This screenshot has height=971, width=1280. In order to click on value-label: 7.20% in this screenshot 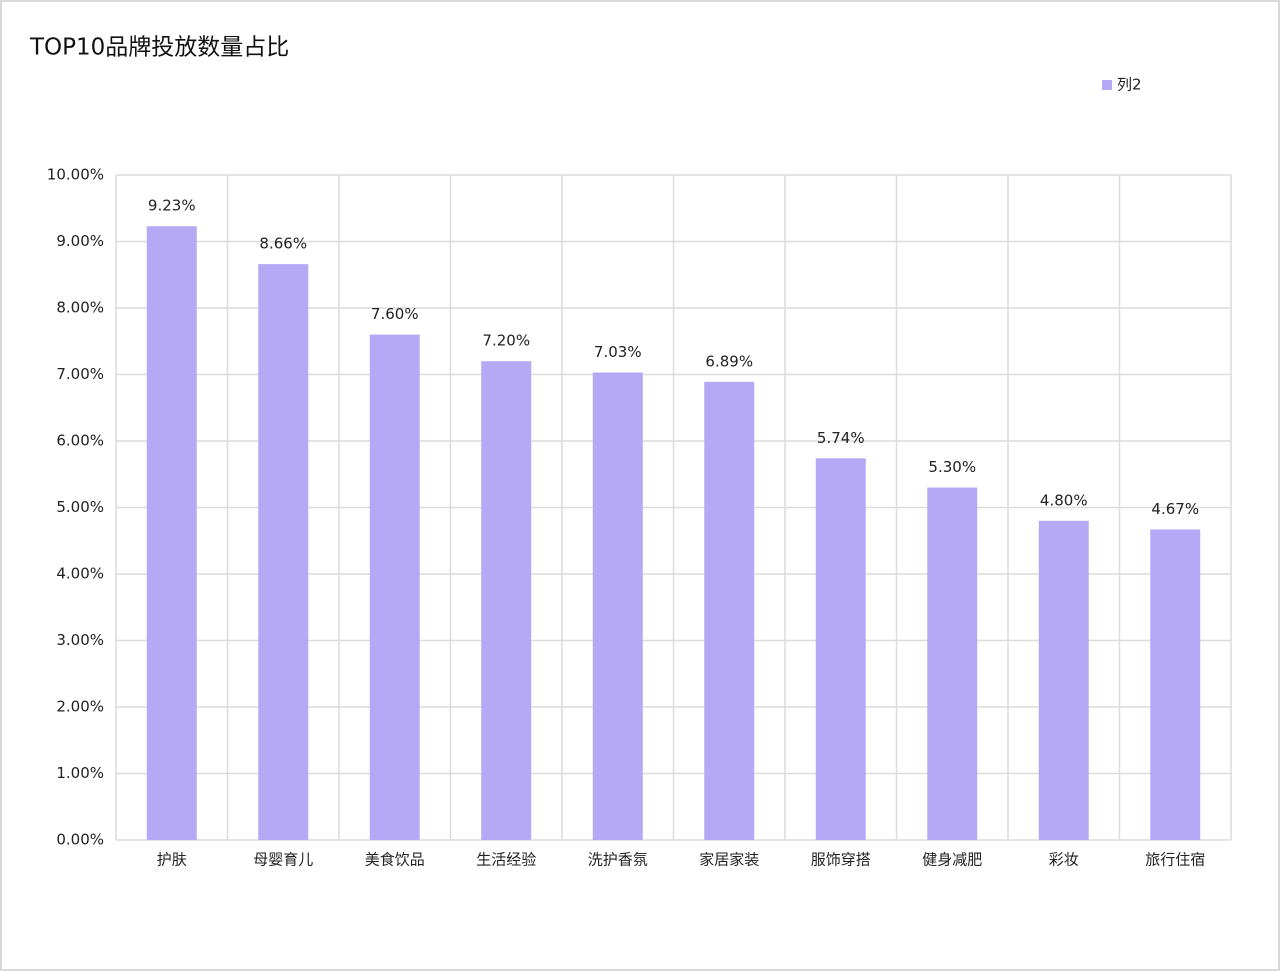, I will do `click(506, 341)`.